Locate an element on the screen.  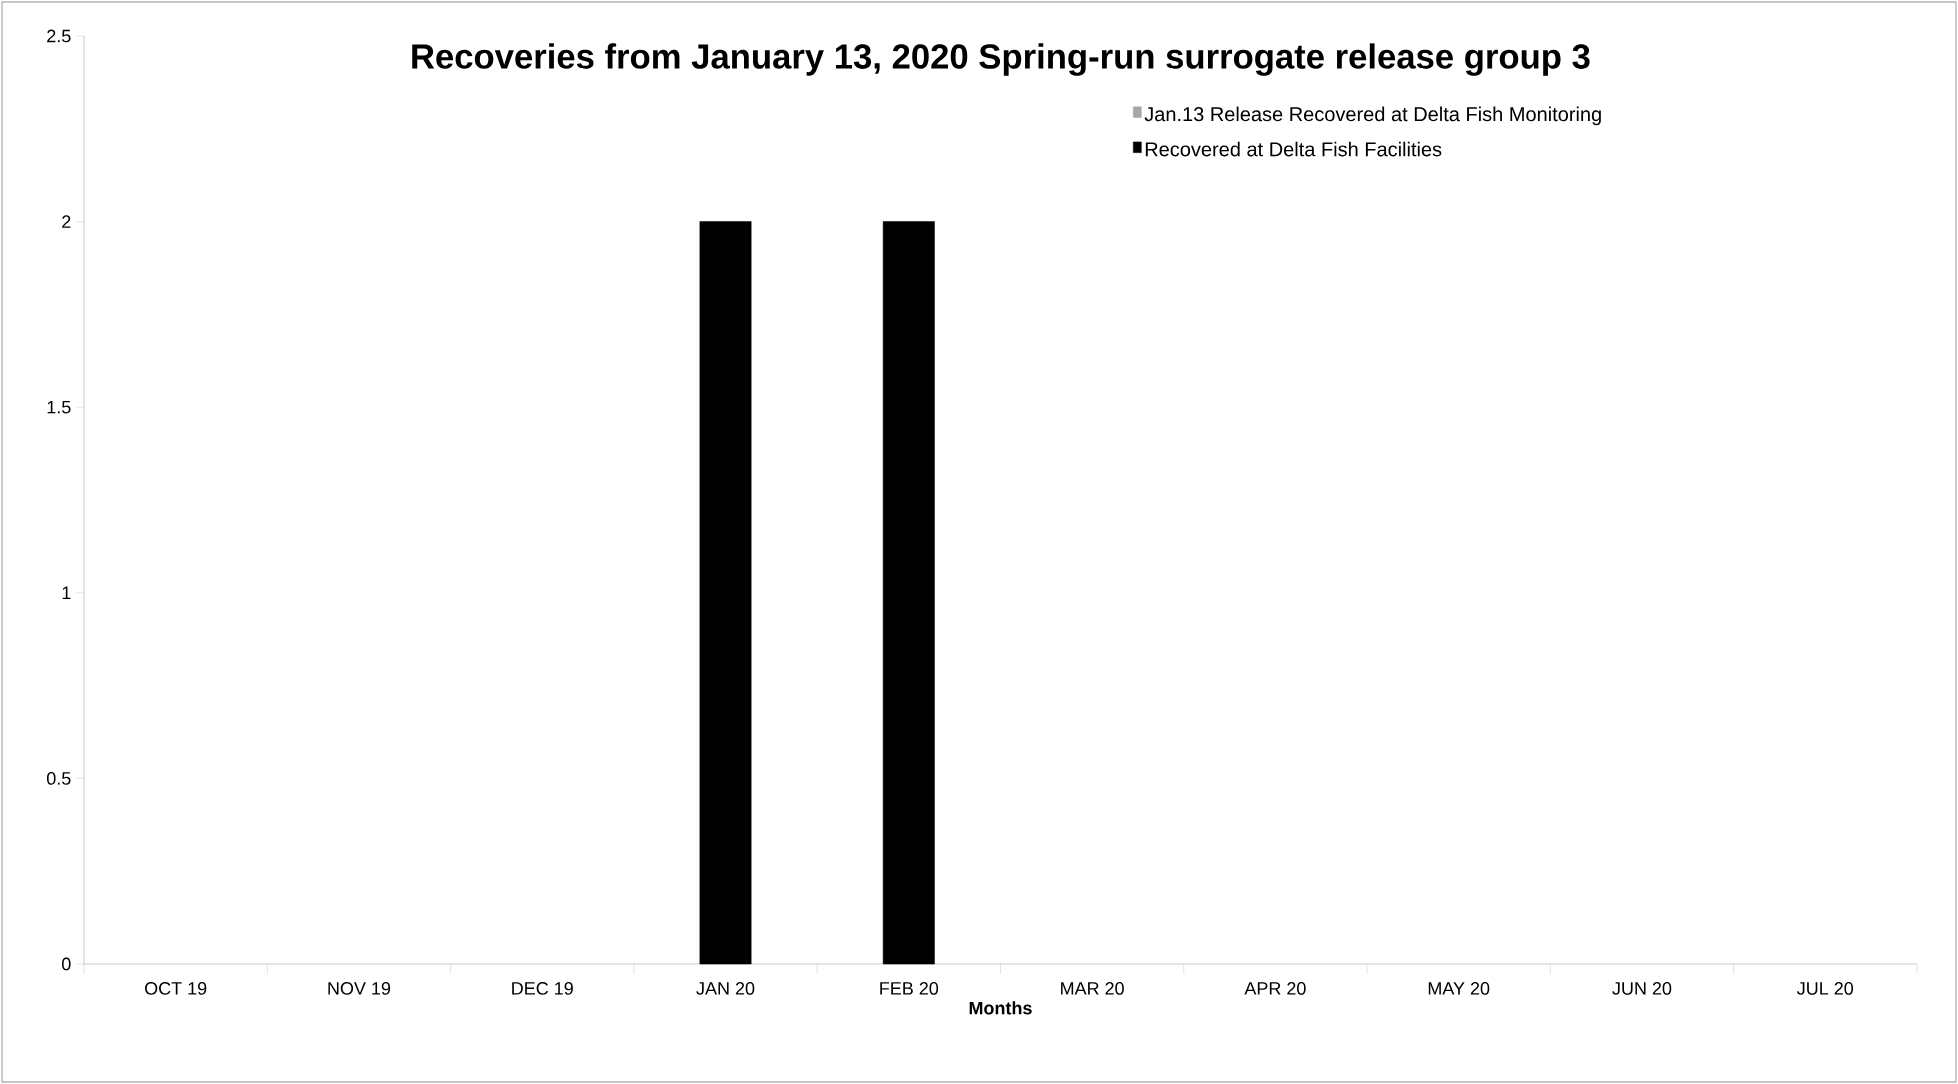
y-tick-label: 0 is located at coordinates (66, 964).